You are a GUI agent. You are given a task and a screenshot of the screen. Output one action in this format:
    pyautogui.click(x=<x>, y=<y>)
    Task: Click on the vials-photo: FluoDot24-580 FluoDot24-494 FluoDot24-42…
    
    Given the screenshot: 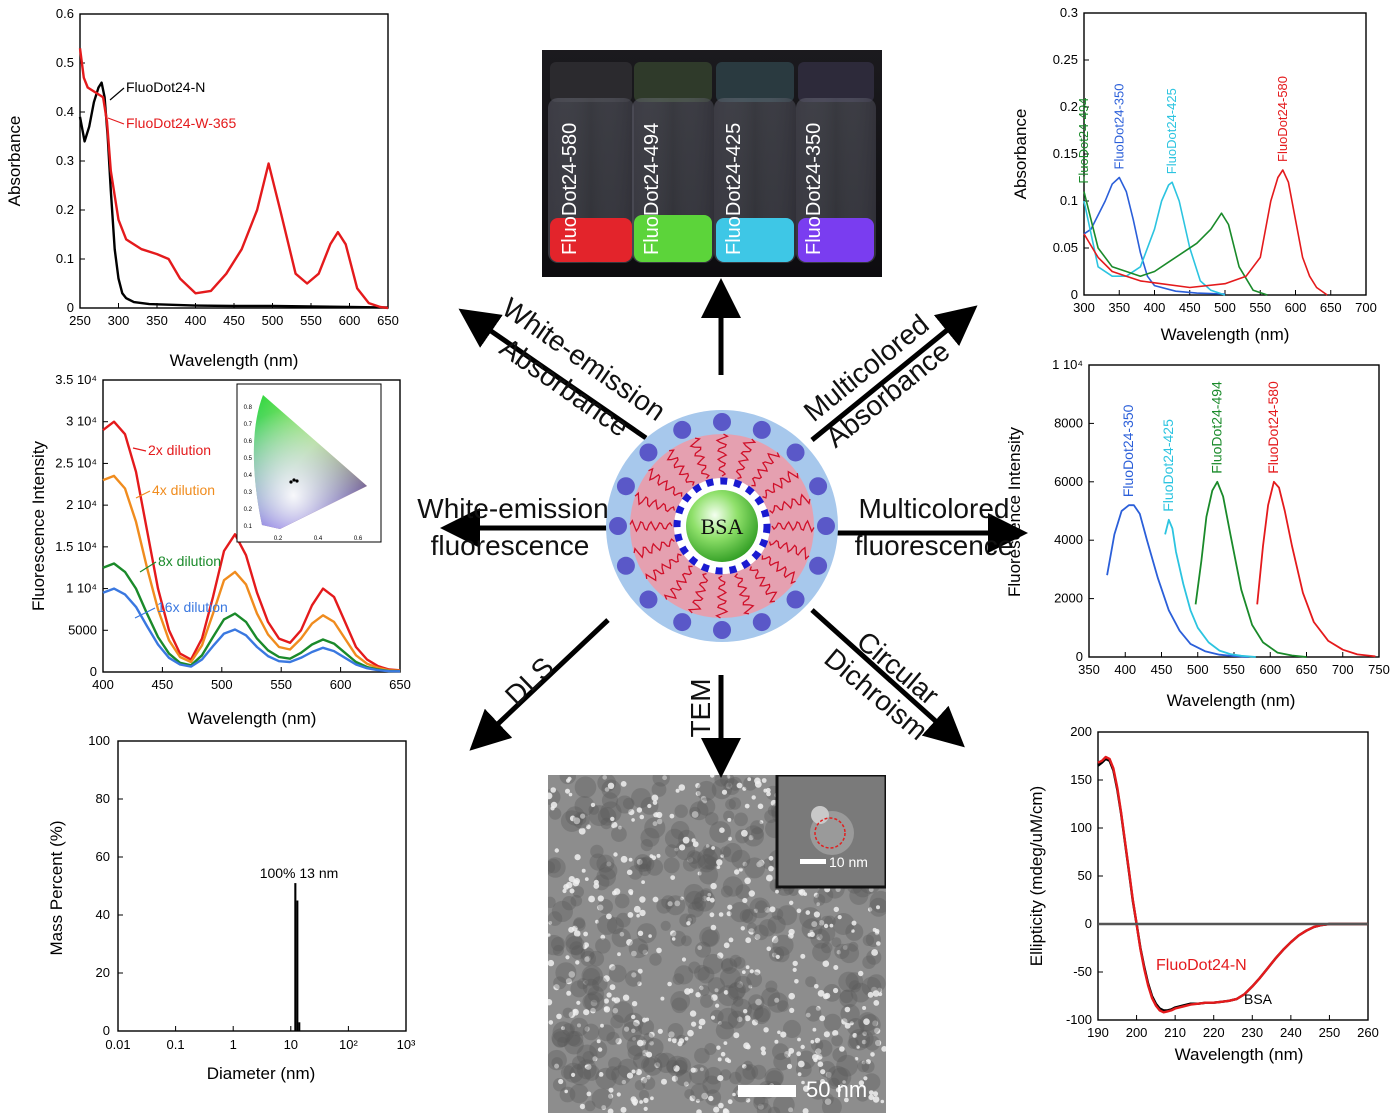 What is the action you would take?
    pyautogui.click(x=712, y=163)
    